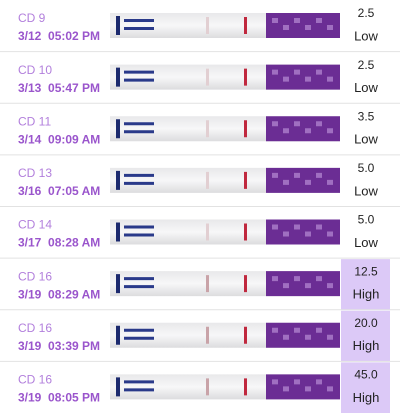 This screenshot has height=413, width=400. Describe the element at coordinates (59, 294) in the screenshot. I see `date-time: 3/19 08:29 AM` at that location.